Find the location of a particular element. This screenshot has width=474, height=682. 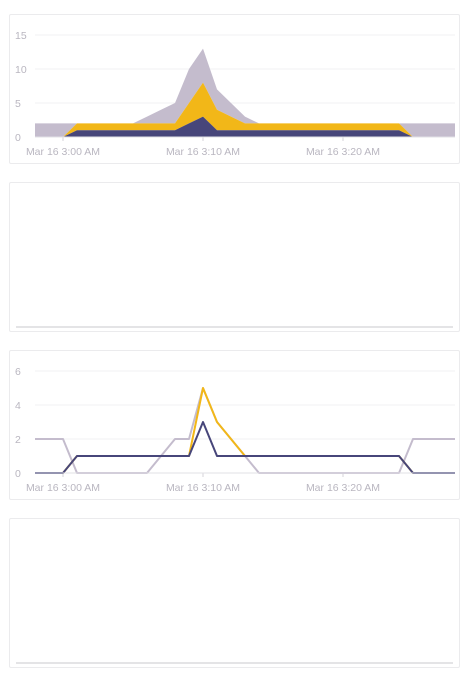

y-tick-label: 2 is located at coordinates (18, 440).